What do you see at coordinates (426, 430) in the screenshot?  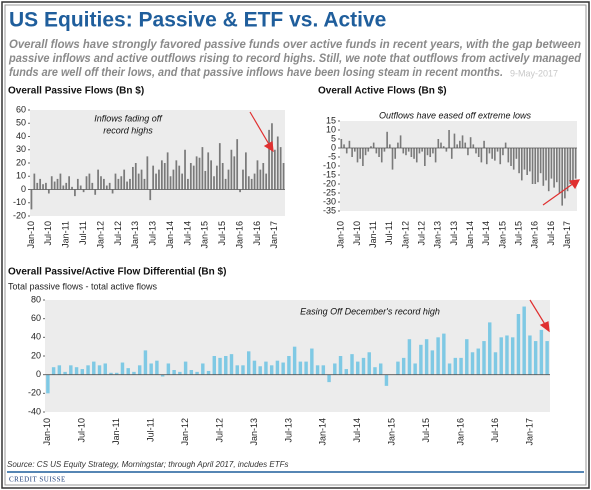 I see `x-tick-label: Jul-15` at bounding box center [426, 430].